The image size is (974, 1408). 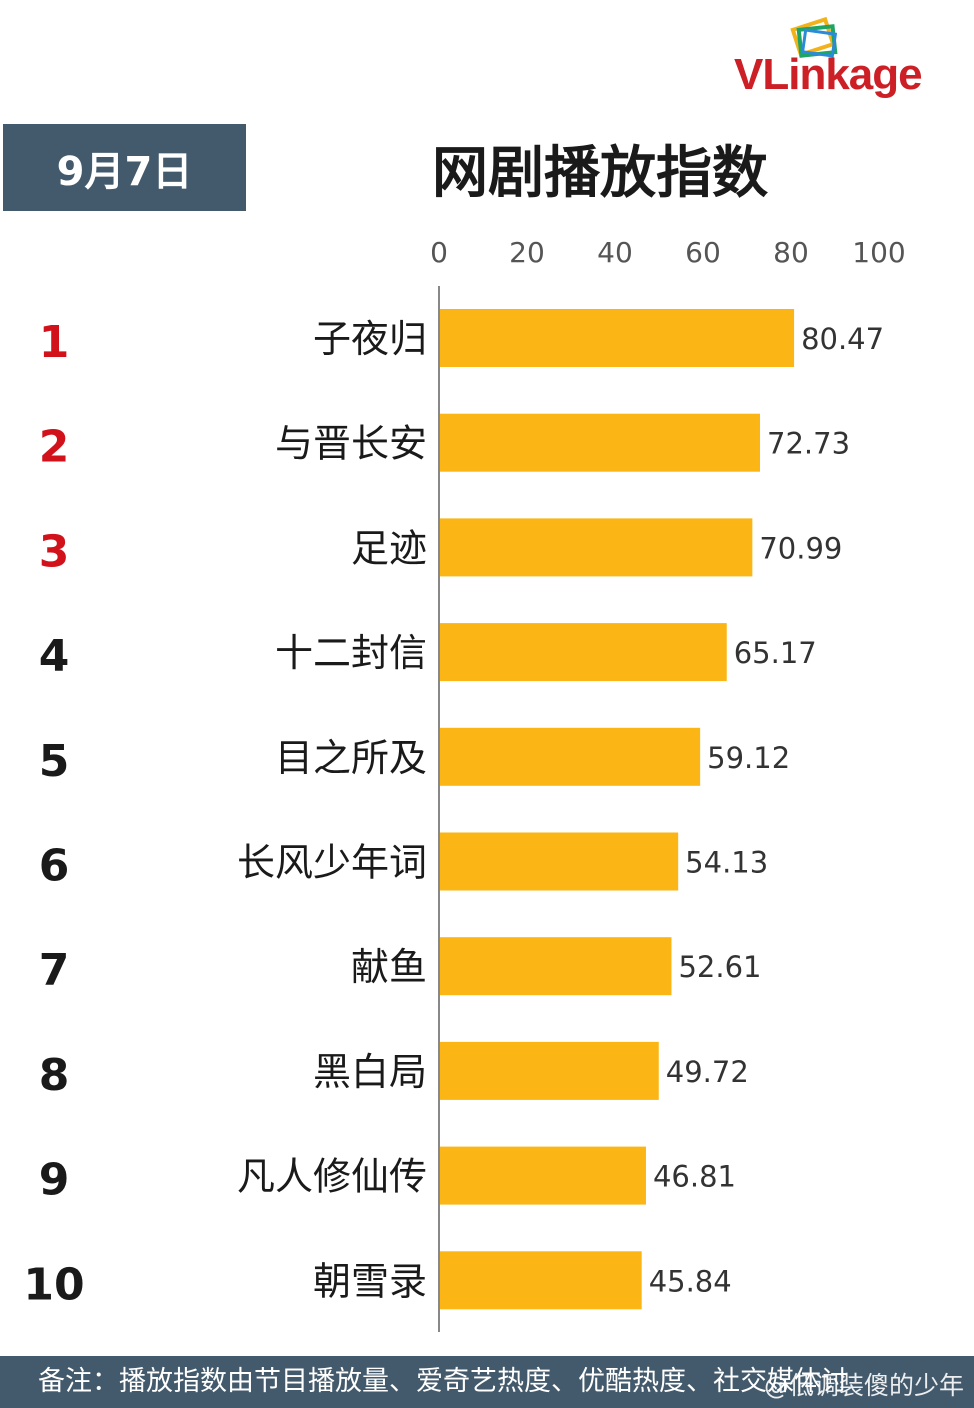 What do you see at coordinates (54, 1075) in the screenshot?
I see `rank-number: 8` at bounding box center [54, 1075].